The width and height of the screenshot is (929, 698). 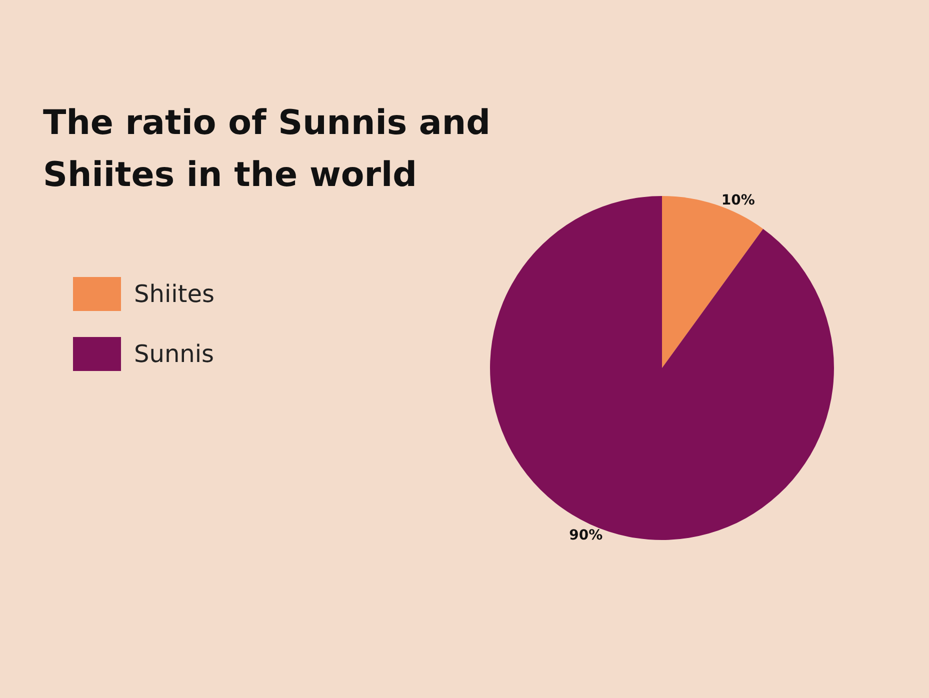 I want to click on legend-label: Sunnis, so click(x=174, y=354).